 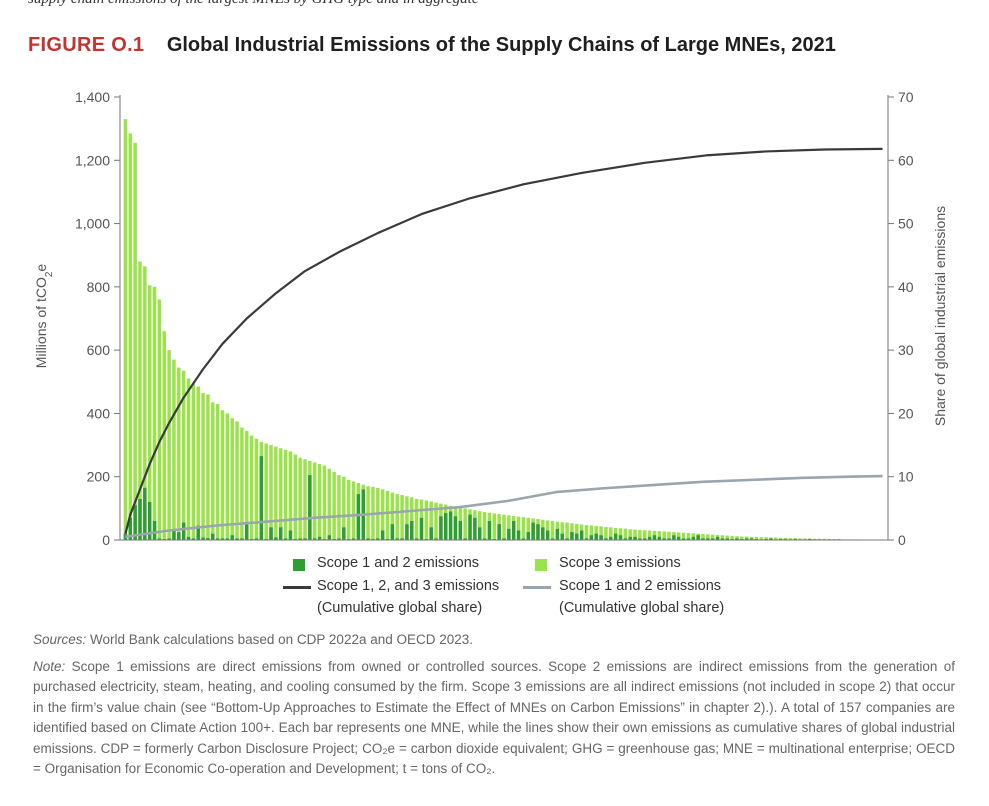 I want to click on y-right-tick-label: 50, so click(x=906, y=224).